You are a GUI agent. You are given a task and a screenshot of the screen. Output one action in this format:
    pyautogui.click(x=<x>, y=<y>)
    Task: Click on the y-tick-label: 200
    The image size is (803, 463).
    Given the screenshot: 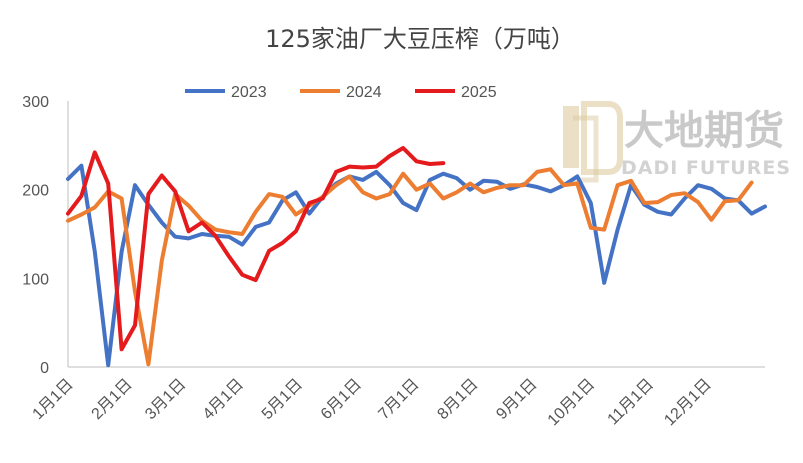 What is the action you would take?
    pyautogui.click(x=35, y=191)
    